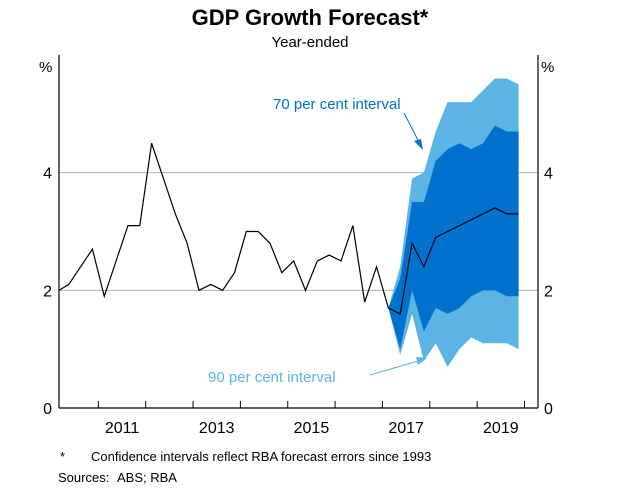 This screenshot has height=489, width=619. What do you see at coordinates (47, 174) in the screenshot?
I see `y-tick-label-left: 4` at bounding box center [47, 174].